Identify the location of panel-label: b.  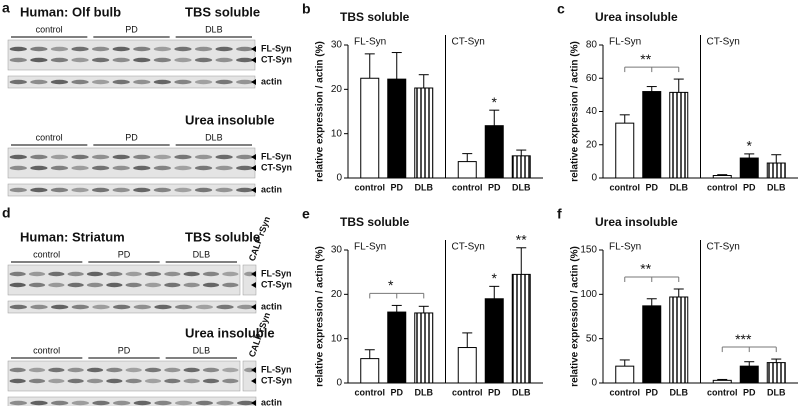
(306, 9).